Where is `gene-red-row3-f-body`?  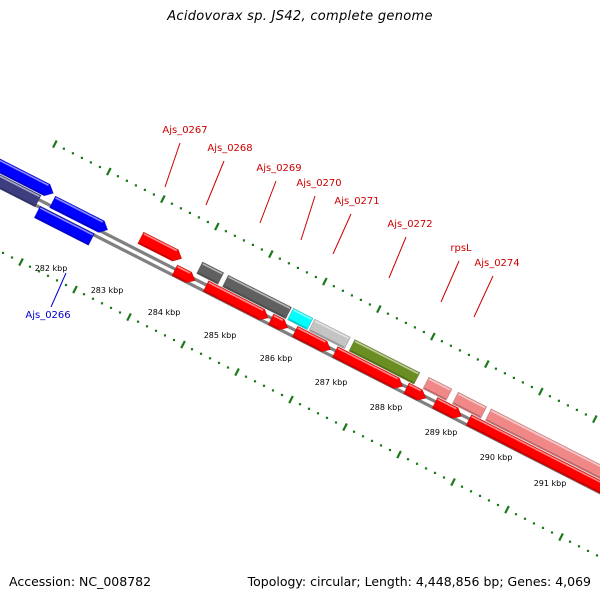 gene-red-row3-f-body is located at coordinates (415, 391).